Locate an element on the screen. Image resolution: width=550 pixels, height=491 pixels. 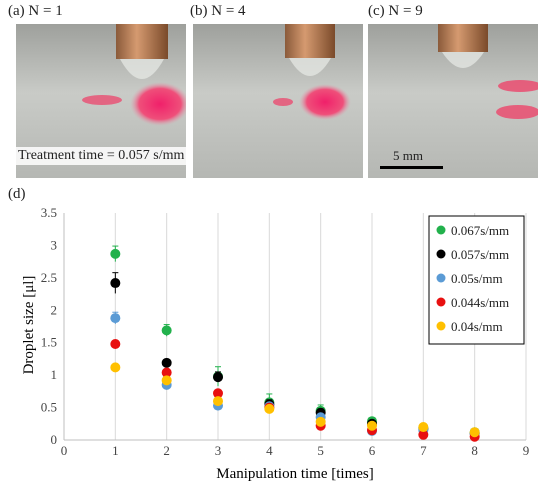
y-tick-label: 0.5 is located at coordinates (49, 407).